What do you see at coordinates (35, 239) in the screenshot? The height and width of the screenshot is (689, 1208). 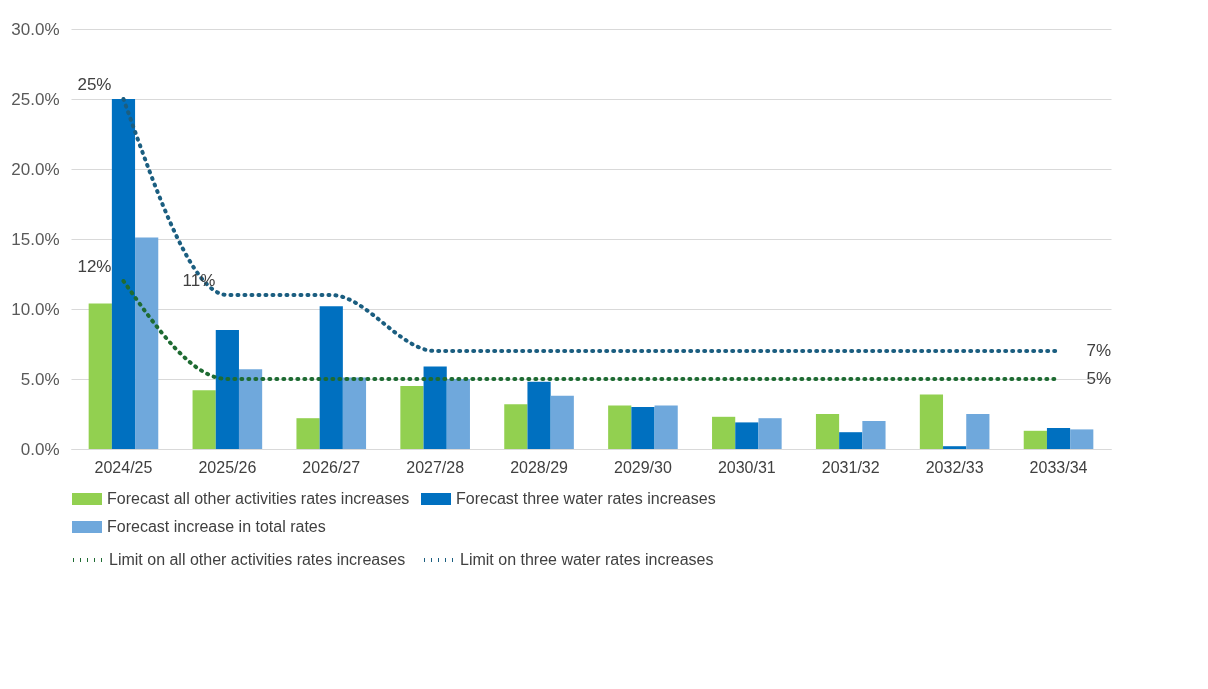 I see `y-tick-label: 15.0%` at bounding box center [35, 239].